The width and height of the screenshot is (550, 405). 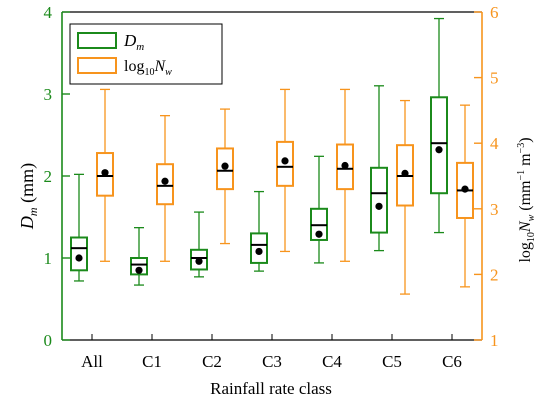 I want to click on y-left-tick-label: 3, so click(x=48, y=94).